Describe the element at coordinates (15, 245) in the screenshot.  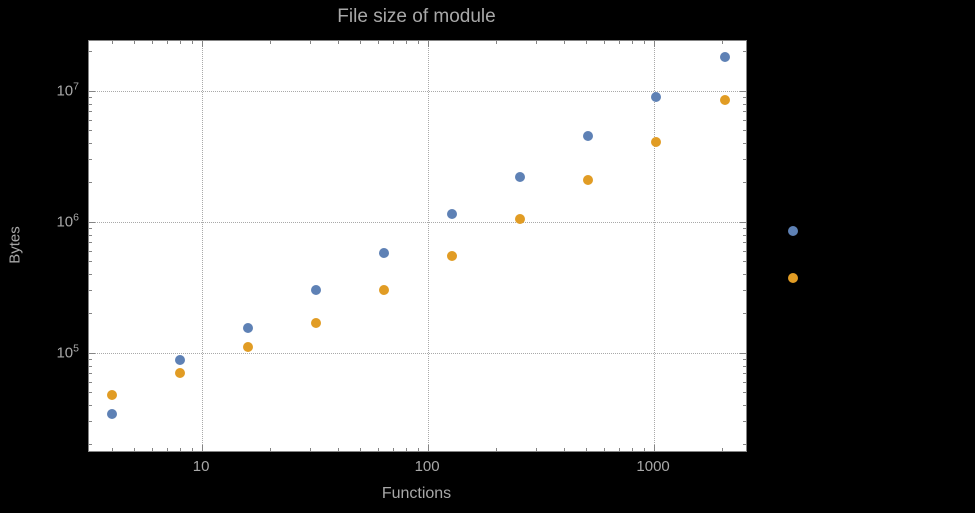
I see `y-axis-label: Bytes` at that location.